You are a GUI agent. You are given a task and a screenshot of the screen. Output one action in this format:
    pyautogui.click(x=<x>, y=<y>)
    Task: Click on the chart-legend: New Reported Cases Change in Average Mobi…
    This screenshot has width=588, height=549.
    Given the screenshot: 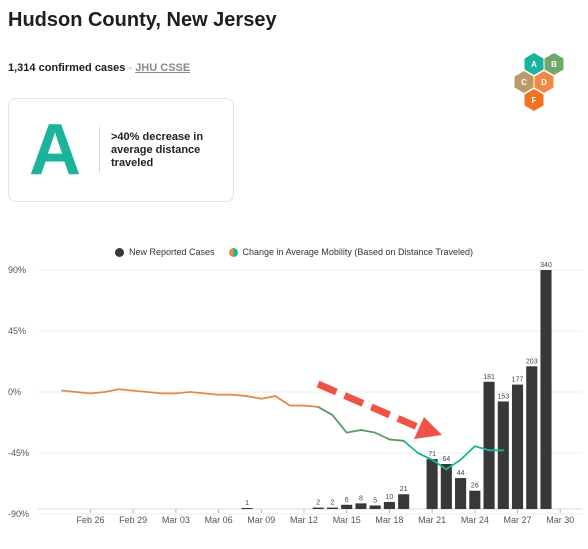 What is the action you would take?
    pyautogui.click(x=294, y=252)
    